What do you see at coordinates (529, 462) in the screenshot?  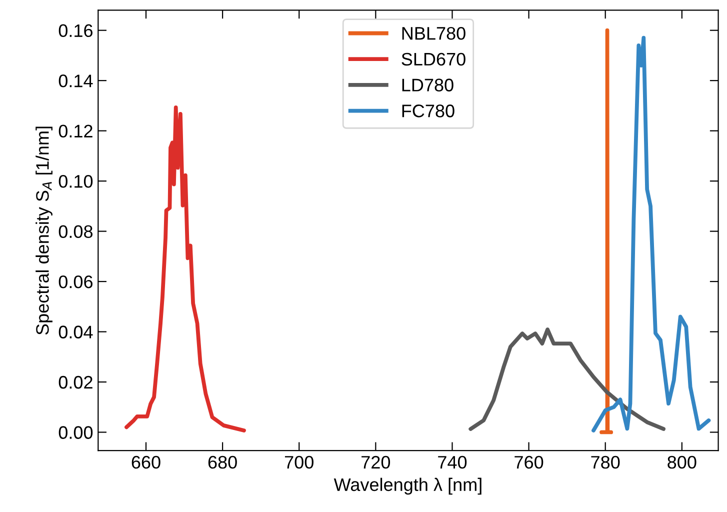 I see `x-tick-label: 760` at bounding box center [529, 462].